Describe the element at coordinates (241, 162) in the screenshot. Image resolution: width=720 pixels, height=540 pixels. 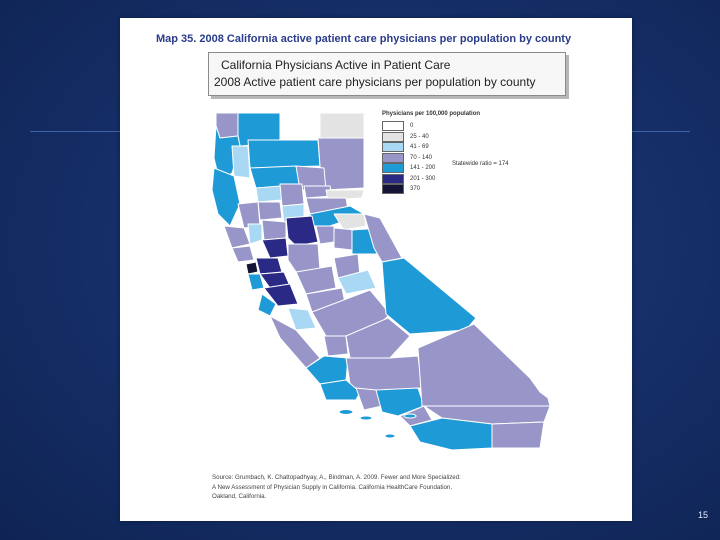
I see `county-trinity` at that location.